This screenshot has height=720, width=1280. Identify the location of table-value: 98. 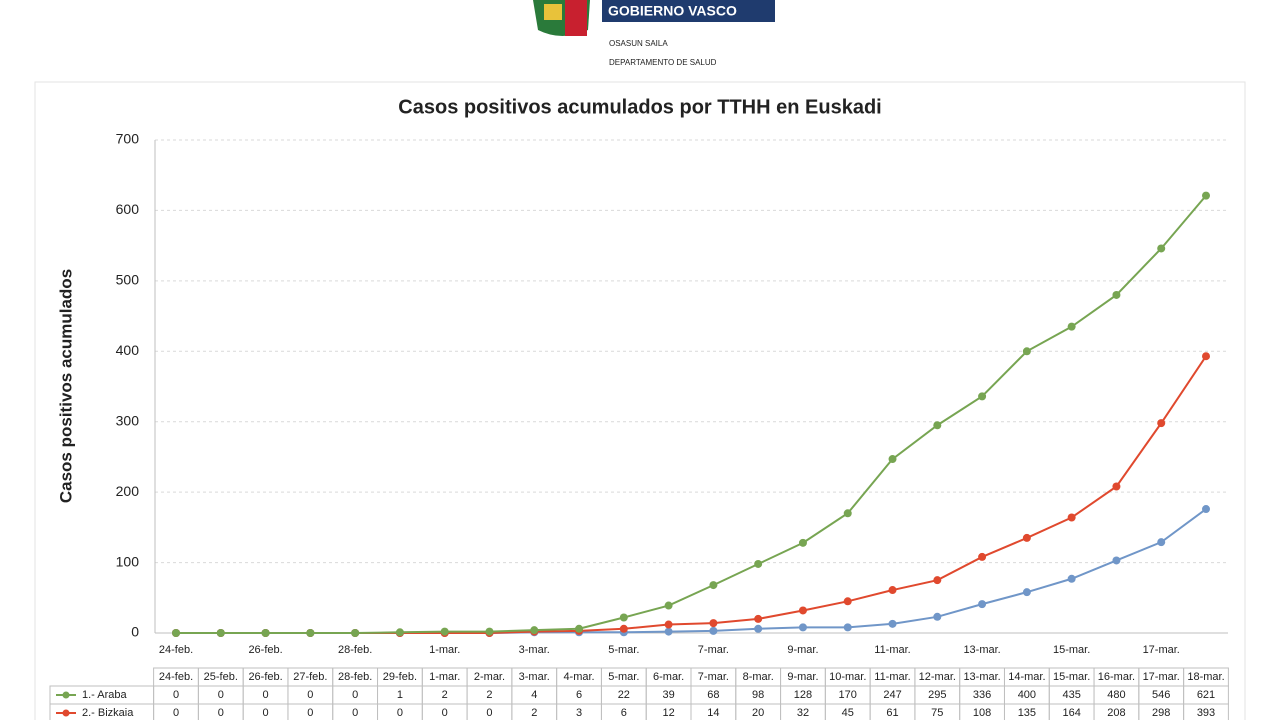
(758, 695).